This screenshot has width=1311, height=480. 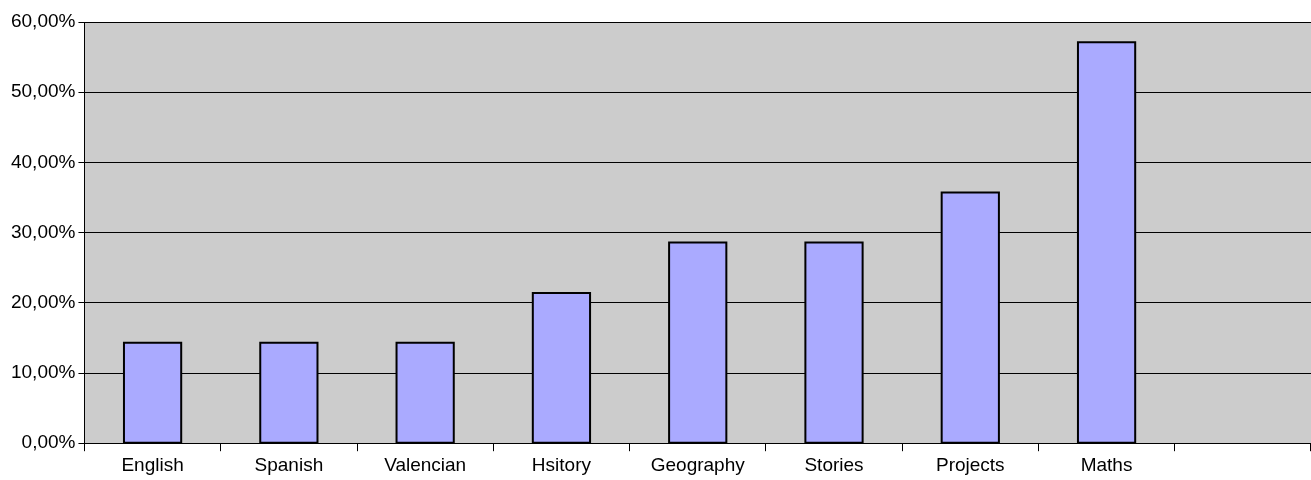 I want to click on y-tick-label: 20,00%, so click(x=43, y=302).